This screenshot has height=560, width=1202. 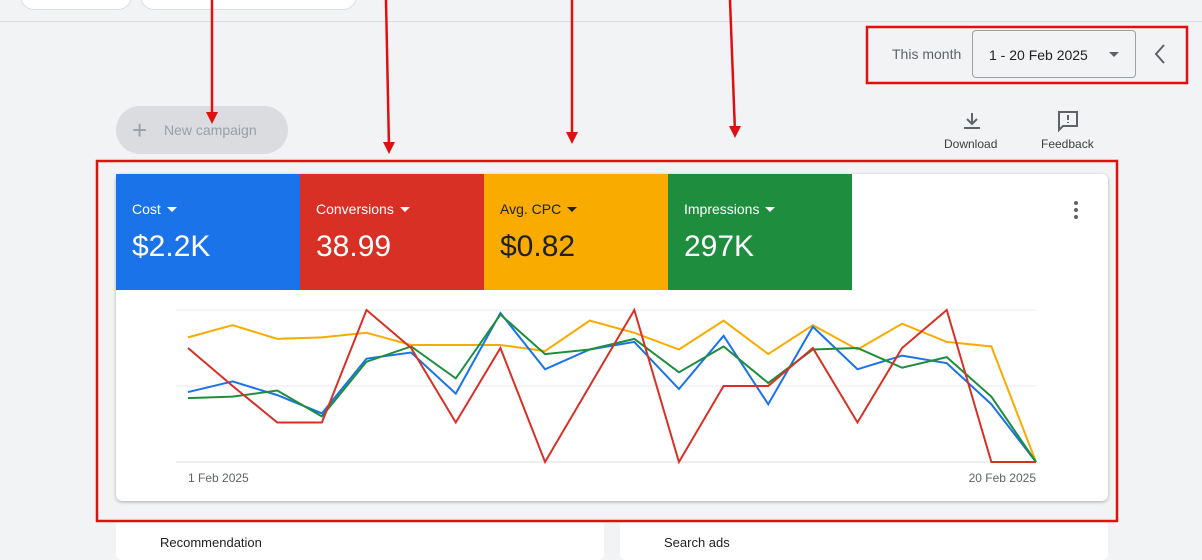 What do you see at coordinates (210, 130) in the screenshot?
I see `new-campaign-label: New campaign` at bounding box center [210, 130].